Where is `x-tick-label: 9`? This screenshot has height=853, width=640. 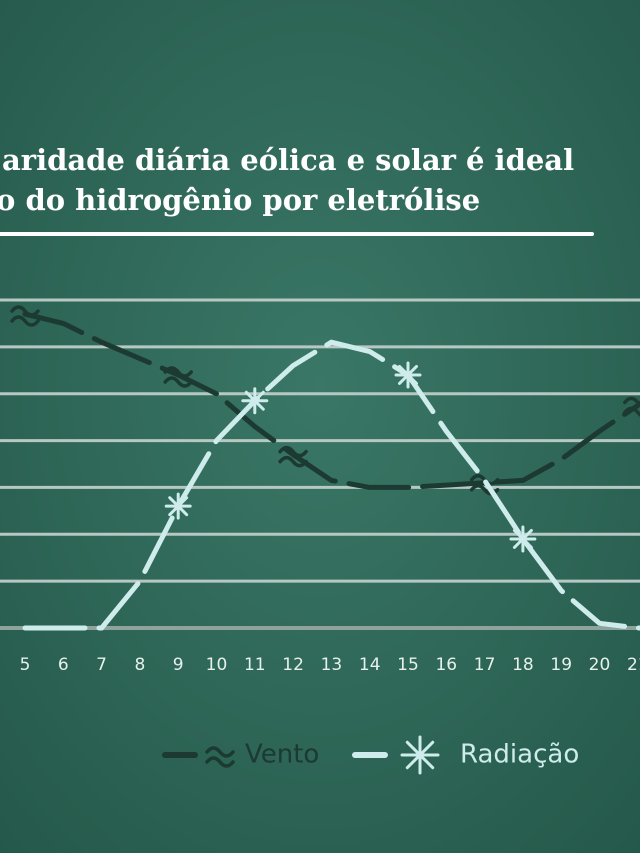 x-tick-label: 9 is located at coordinates (178, 665).